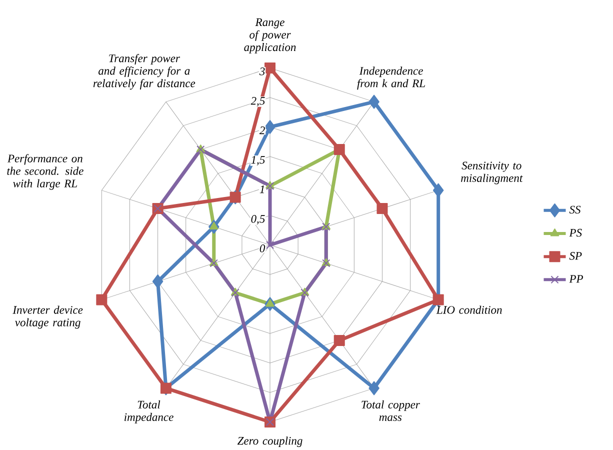 This screenshot has width=613, height=450. Describe the element at coordinates (575, 256) in the screenshot. I see `legend-label: SP` at that location.